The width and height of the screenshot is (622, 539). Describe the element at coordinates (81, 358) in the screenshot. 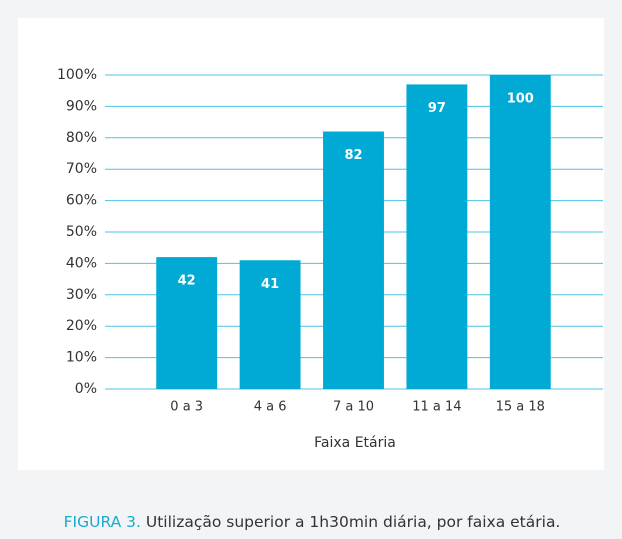

I see `y-tick-label: 10%` at that location.